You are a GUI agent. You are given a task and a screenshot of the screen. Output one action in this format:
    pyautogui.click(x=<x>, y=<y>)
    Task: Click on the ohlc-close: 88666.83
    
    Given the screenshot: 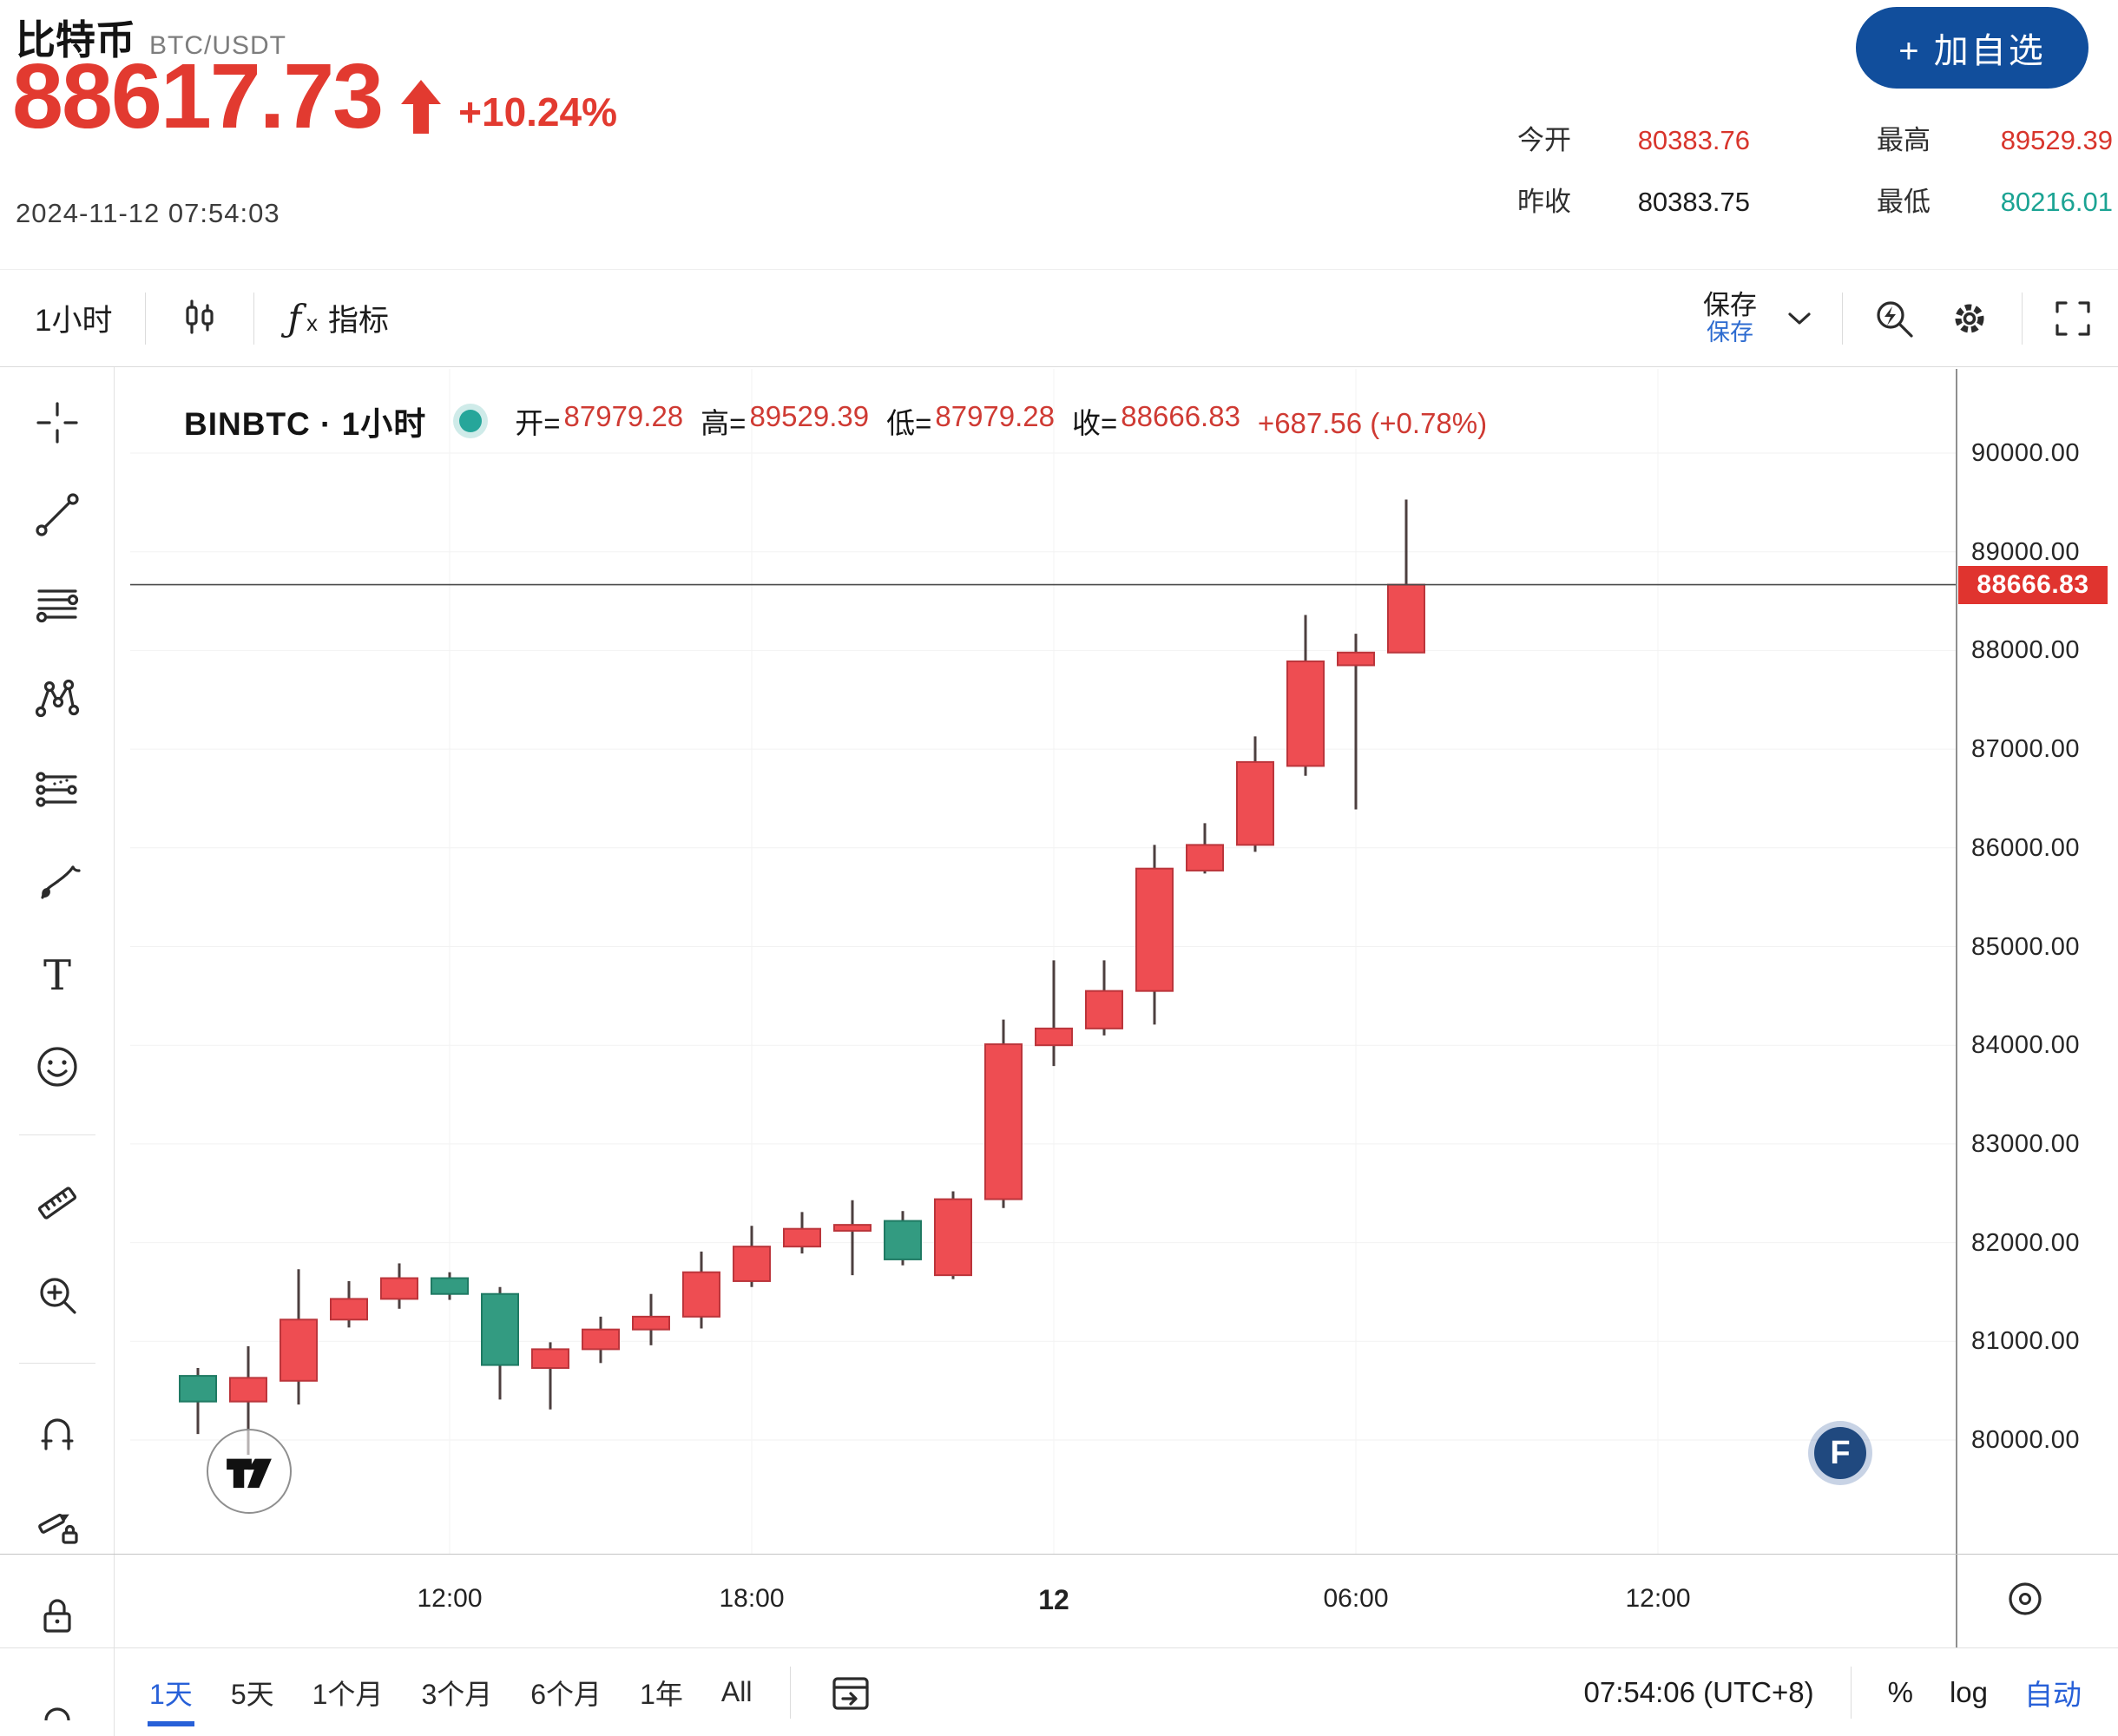 What is the action you would take?
    pyautogui.click(x=1180, y=416)
    